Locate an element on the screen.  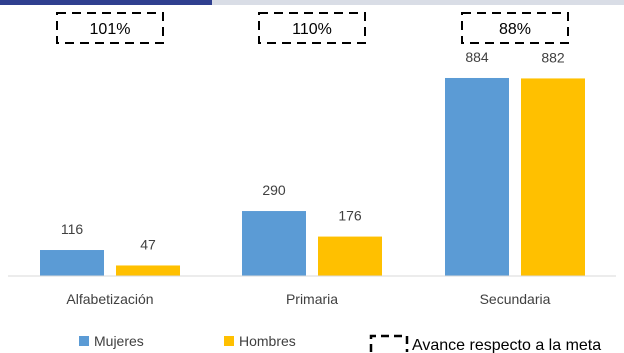
goal-progress-alfabetizacion: 101% is located at coordinates (110, 29).